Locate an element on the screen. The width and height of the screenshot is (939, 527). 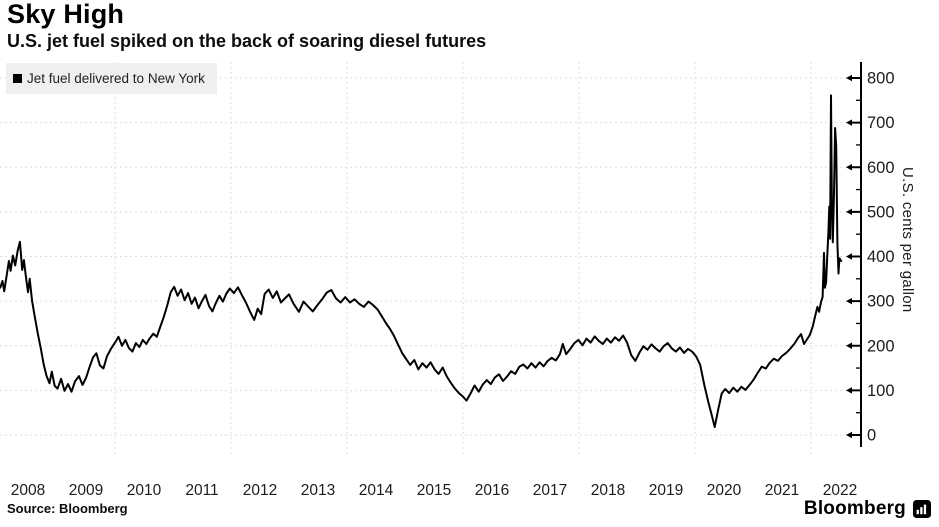
y-axis-title: U.S. cents per gallon is located at coordinates (907, 240).